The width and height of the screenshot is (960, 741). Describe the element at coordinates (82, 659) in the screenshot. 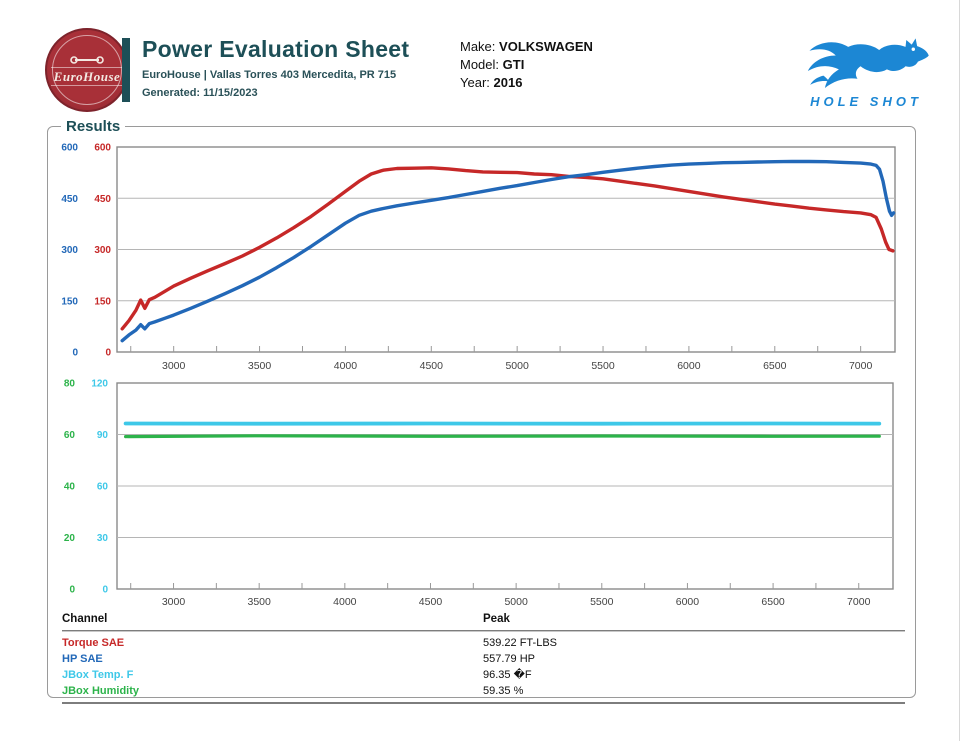

I see `channel-name: HP SAE` at that location.